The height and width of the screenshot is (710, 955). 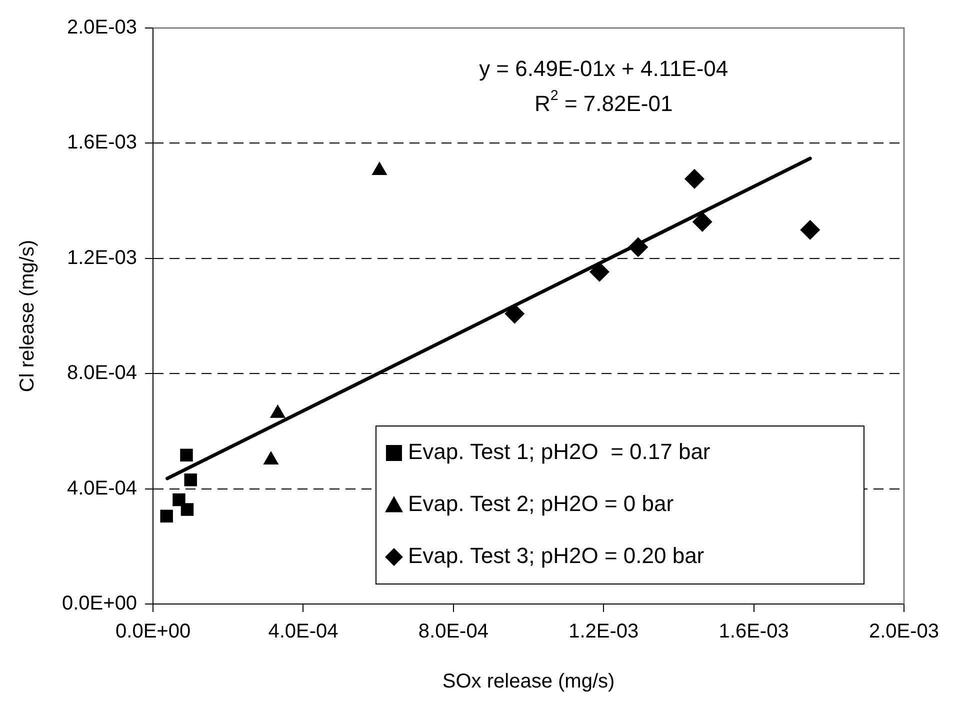 What do you see at coordinates (541, 503) in the screenshot?
I see `legend-label: Evap. Test 2; pH2O = 0 bar` at bounding box center [541, 503].